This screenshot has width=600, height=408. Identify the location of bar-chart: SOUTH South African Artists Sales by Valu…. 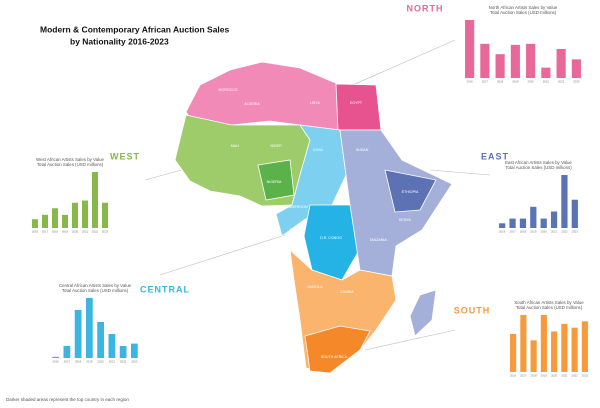
(521, 339).